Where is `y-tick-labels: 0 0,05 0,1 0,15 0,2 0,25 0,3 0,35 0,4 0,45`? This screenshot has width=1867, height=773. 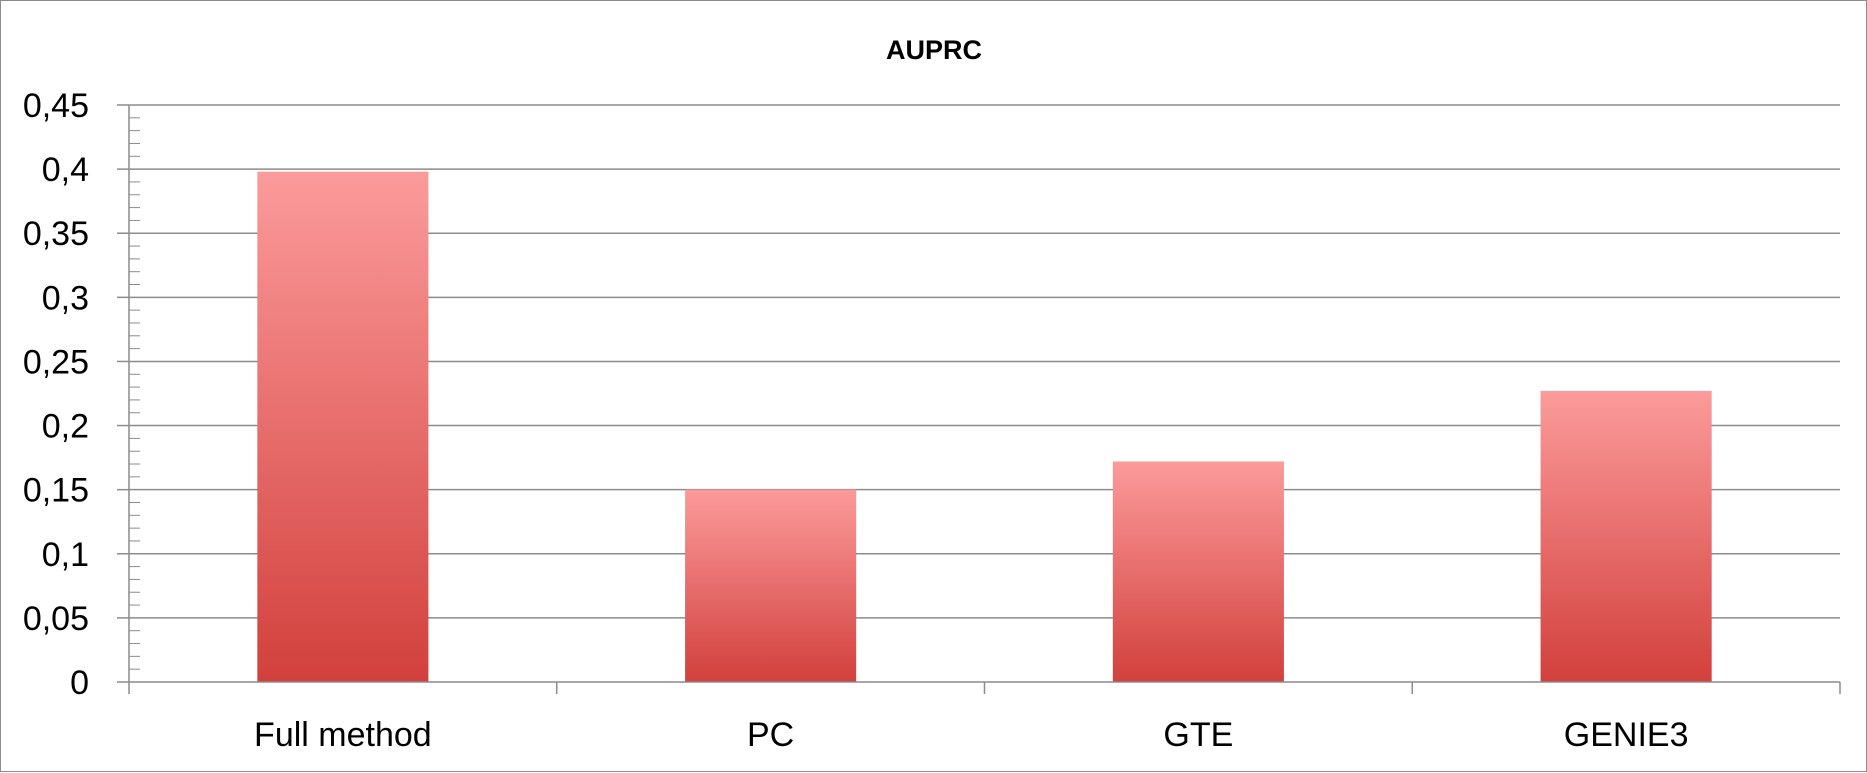
y-tick-labels: 0 0,05 0,1 0,15 0,2 0,25 0,3 0,35 0,4 0,45 is located at coordinates (56, 394).